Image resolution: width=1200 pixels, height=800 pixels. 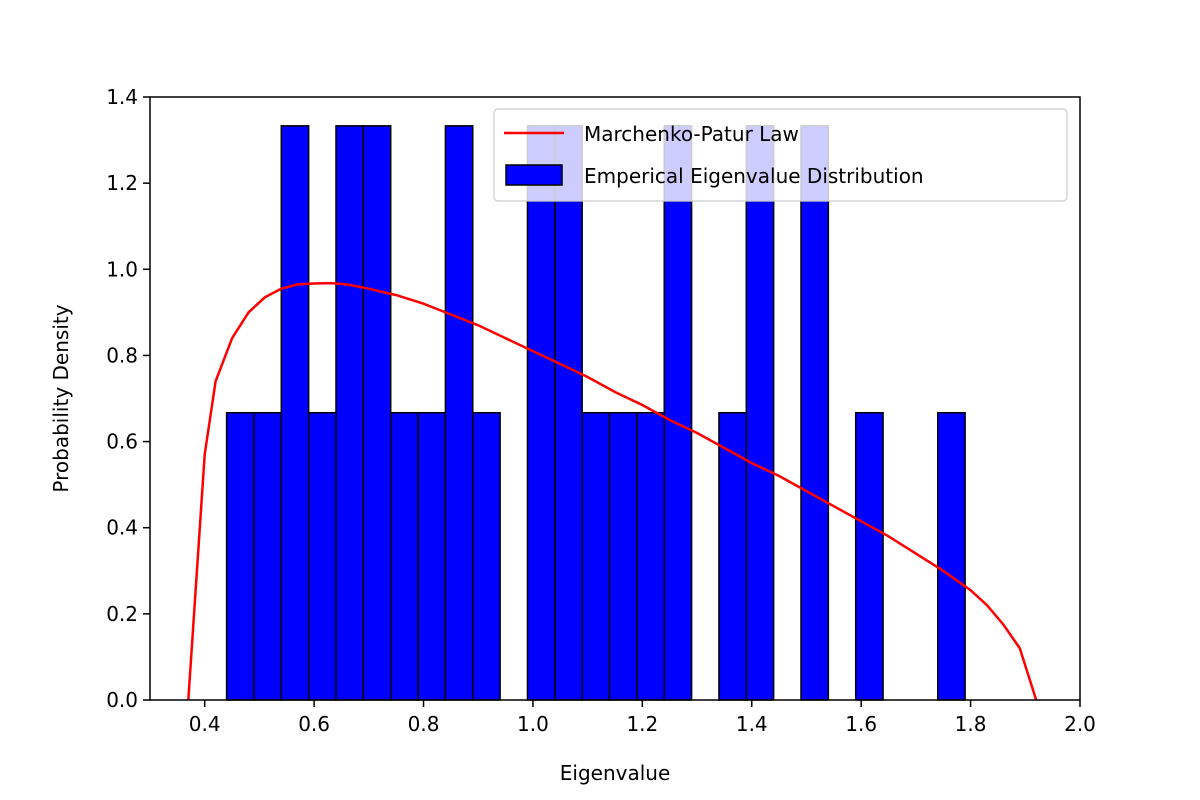 What do you see at coordinates (691, 134) in the screenshot?
I see `legend-curve-label: Marchenko-Patur Law` at bounding box center [691, 134].